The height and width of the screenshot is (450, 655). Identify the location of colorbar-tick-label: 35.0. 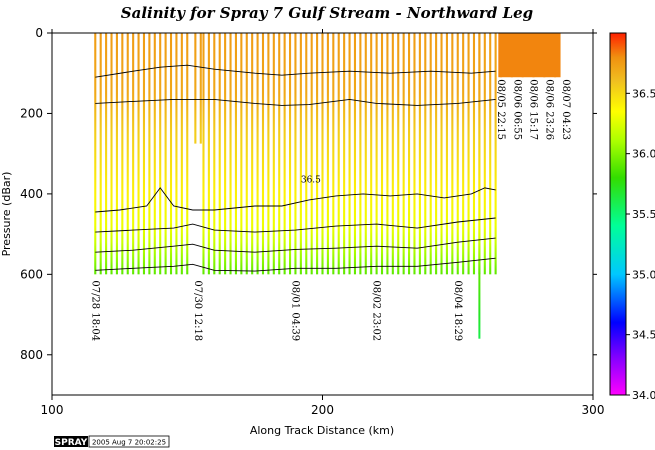
(643, 274).